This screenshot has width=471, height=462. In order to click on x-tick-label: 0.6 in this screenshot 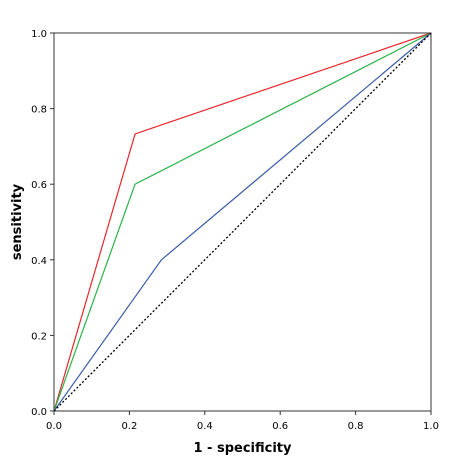, I will do `click(280, 426)`.